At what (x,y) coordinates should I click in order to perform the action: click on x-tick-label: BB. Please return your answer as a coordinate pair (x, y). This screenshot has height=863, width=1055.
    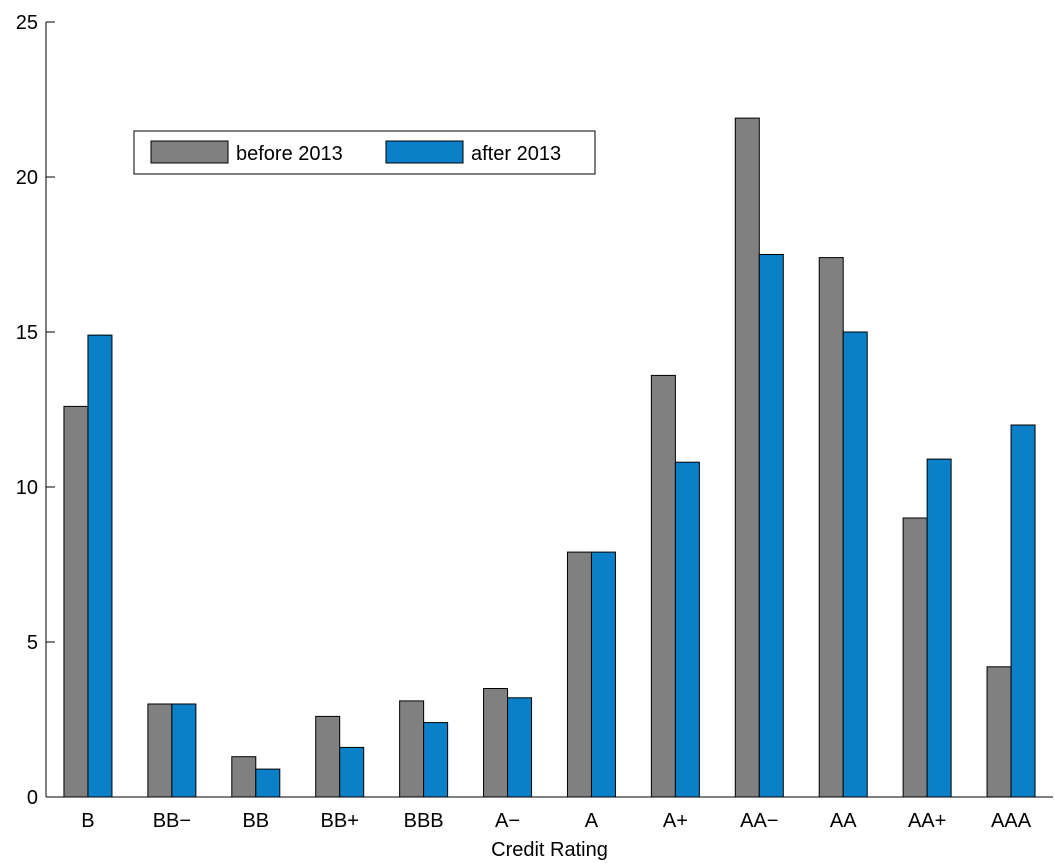
    Looking at the image, I should click on (255, 821).